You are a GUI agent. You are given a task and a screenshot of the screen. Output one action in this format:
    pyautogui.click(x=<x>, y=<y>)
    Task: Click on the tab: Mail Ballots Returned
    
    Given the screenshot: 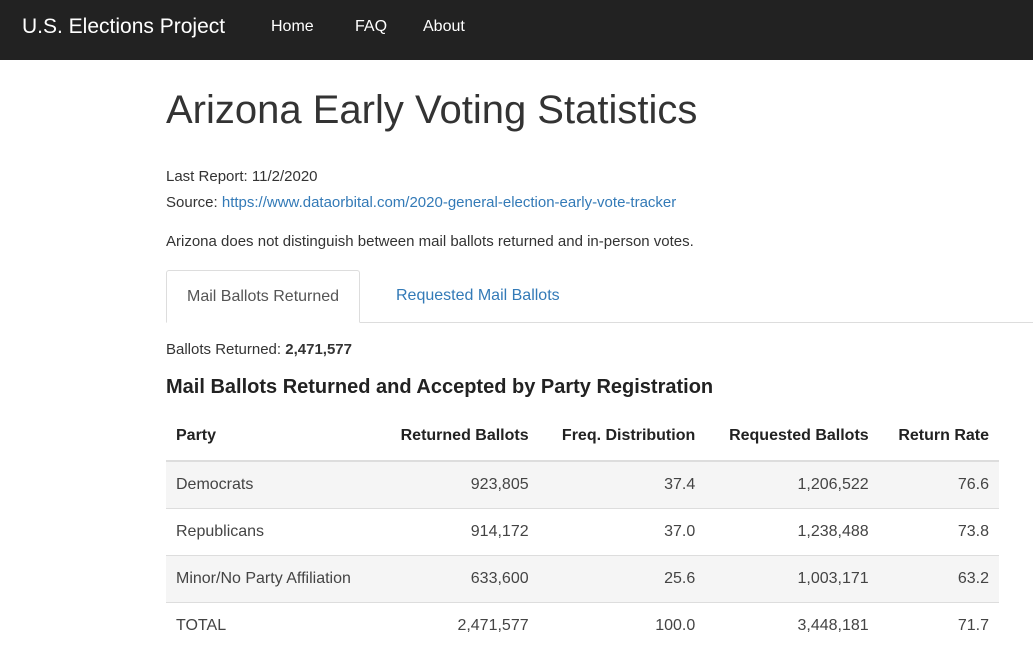 What is the action you would take?
    pyautogui.click(x=263, y=296)
    